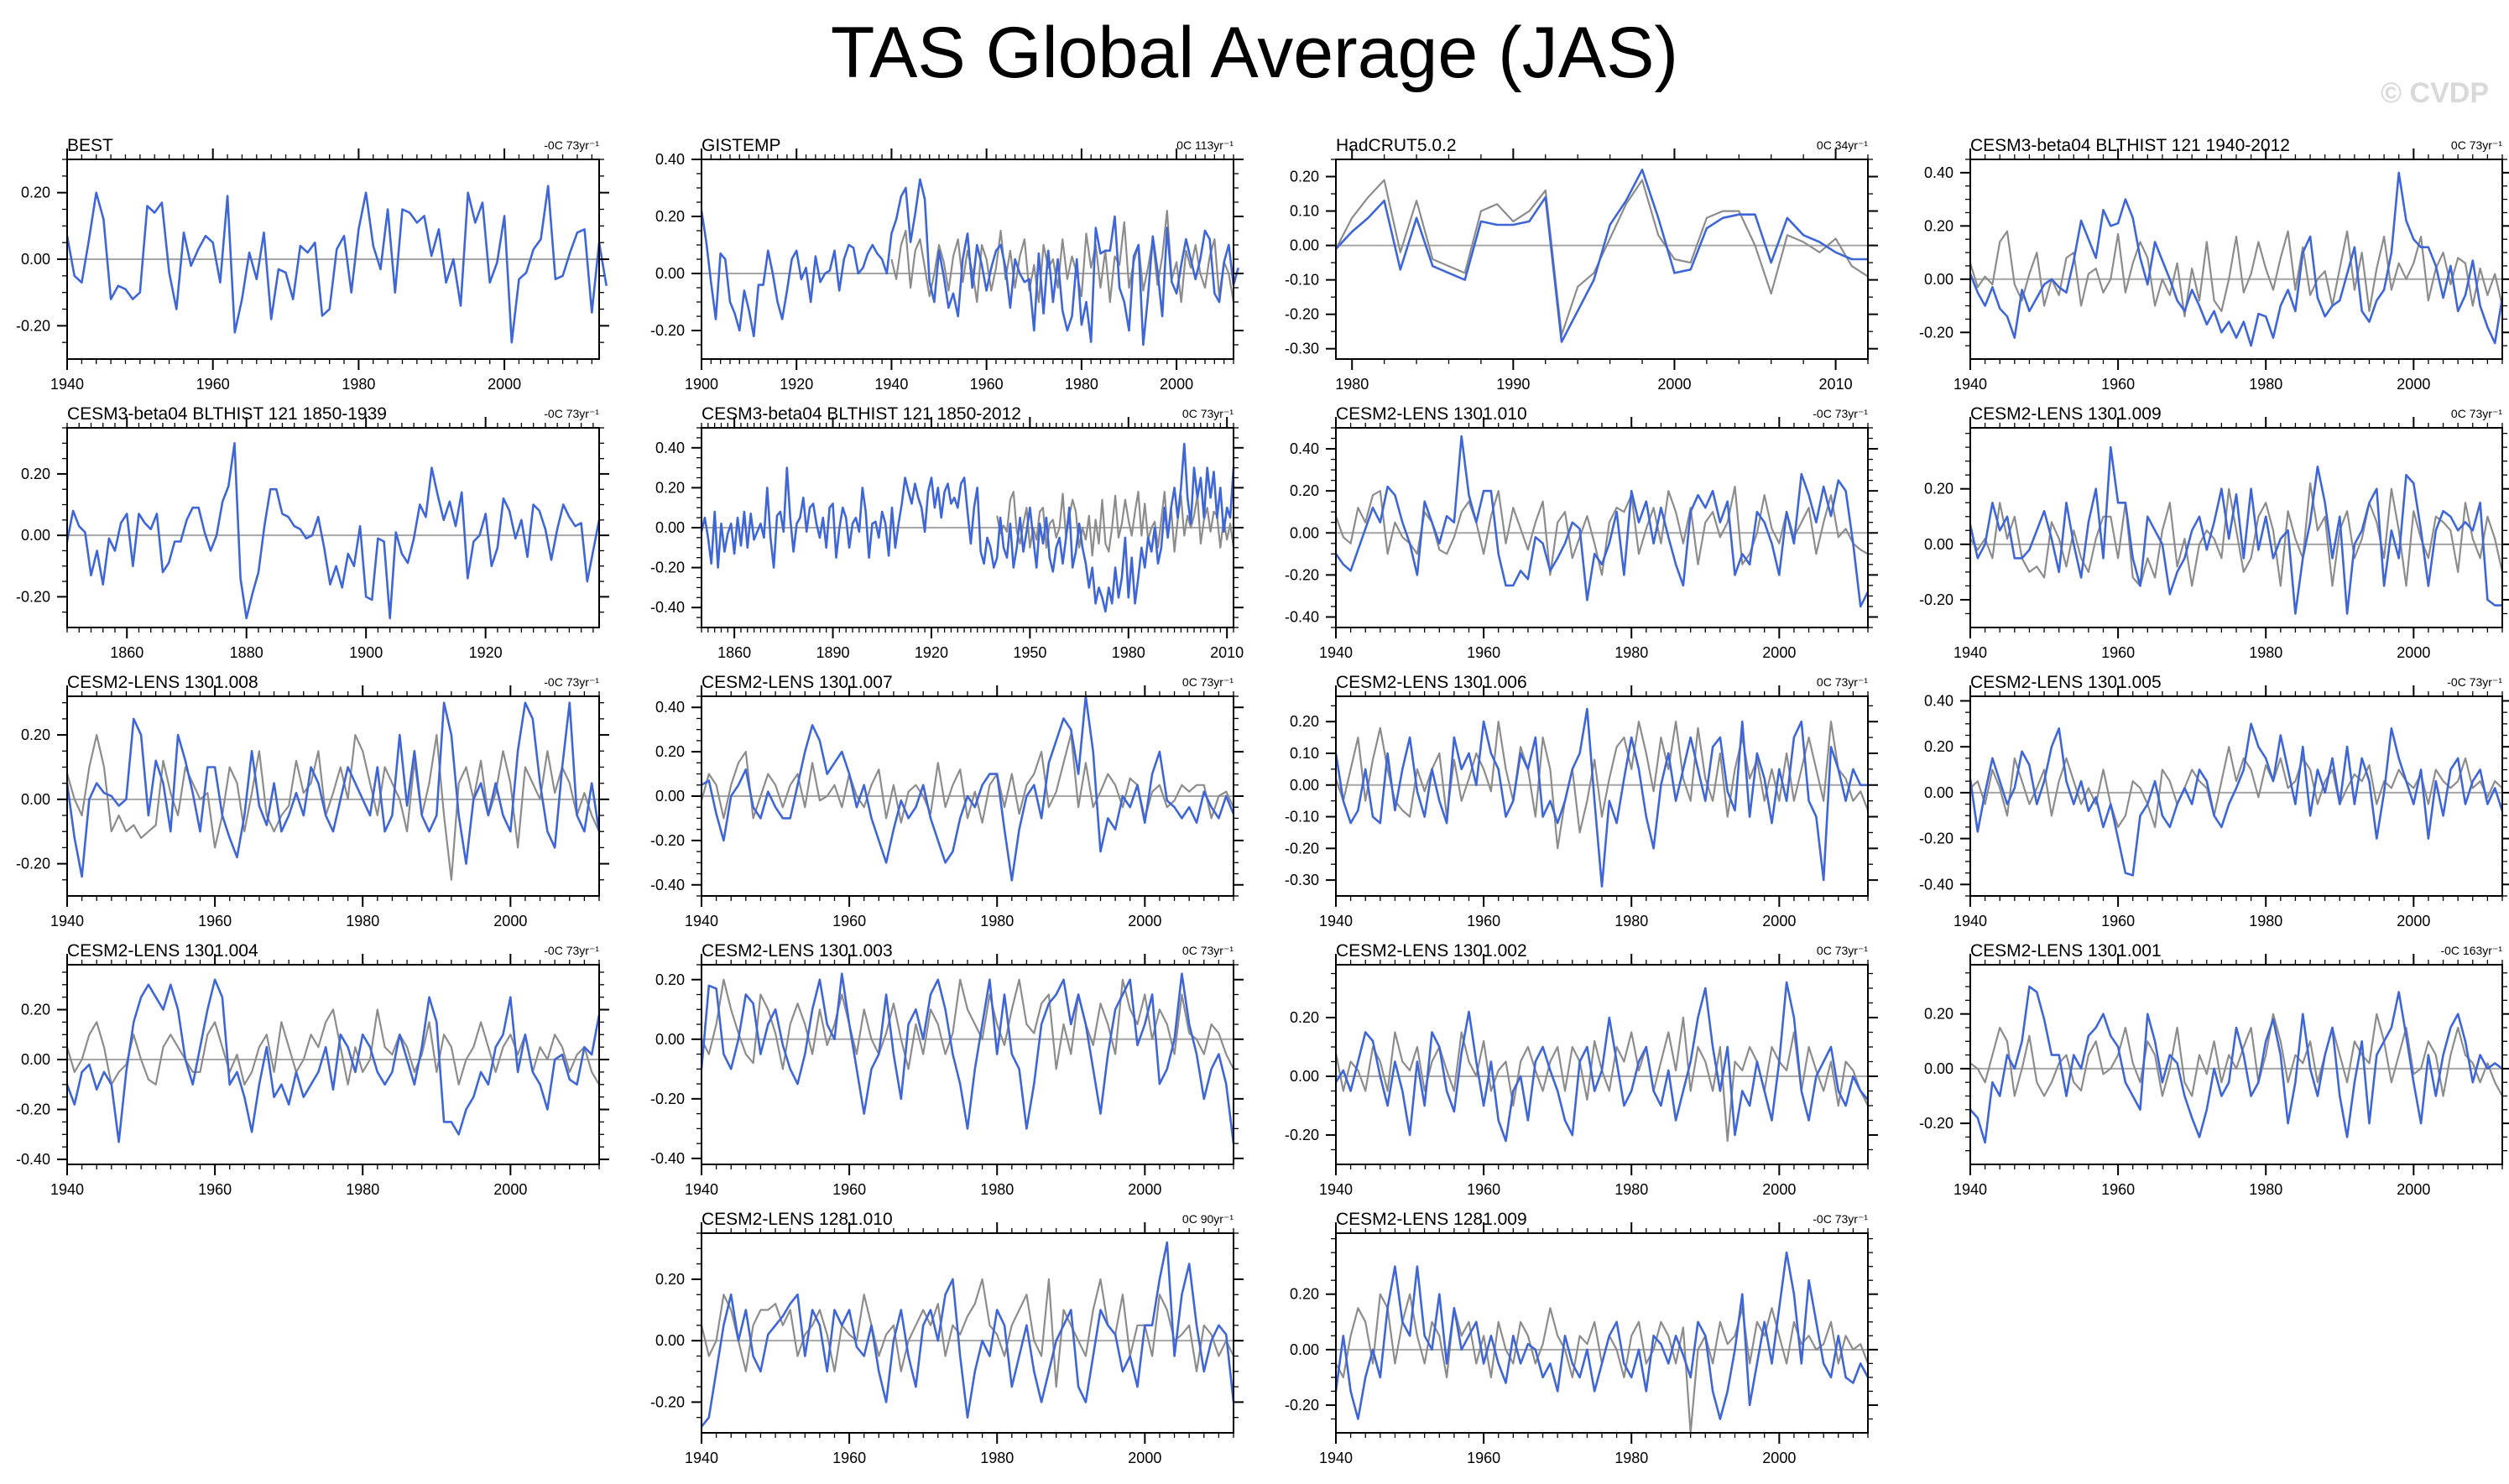  I want to click on panel-title: CESM2-LENS 1301.005, so click(2066, 682).